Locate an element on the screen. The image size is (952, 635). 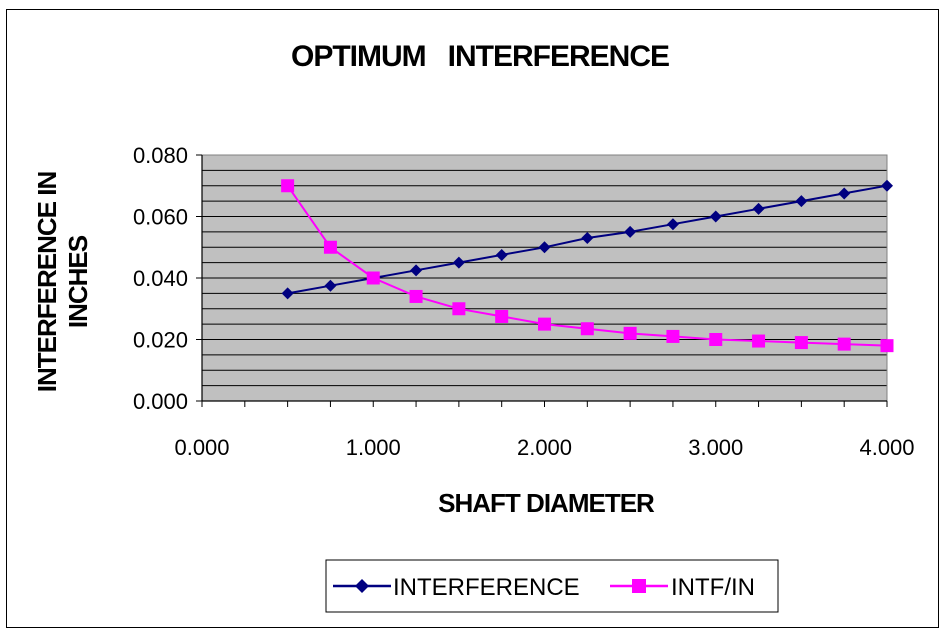
legend-box is located at coordinates (552, 586).